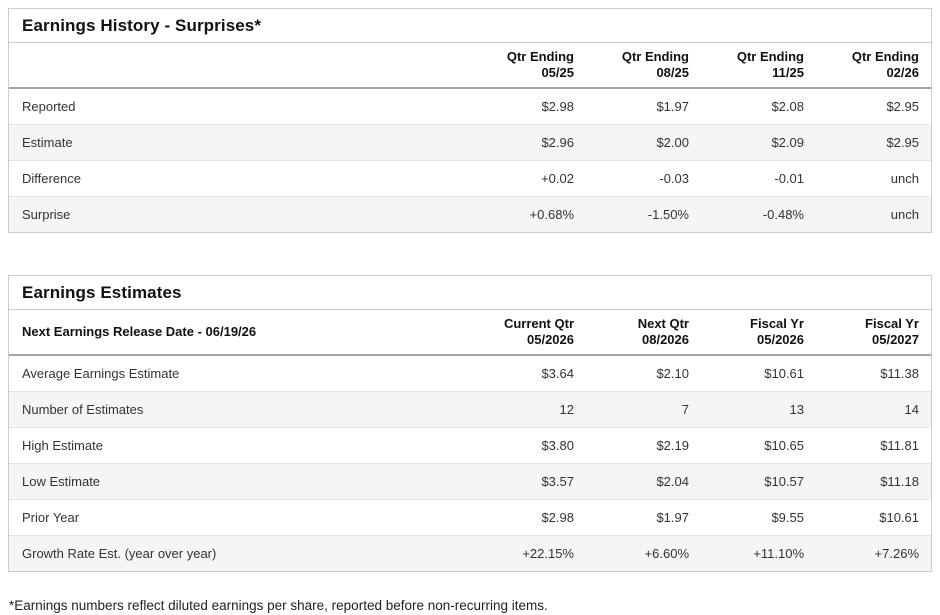  Describe the element at coordinates (663, 323) in the screenshot. I see `column-header-line1: Next Qtr` at that location.